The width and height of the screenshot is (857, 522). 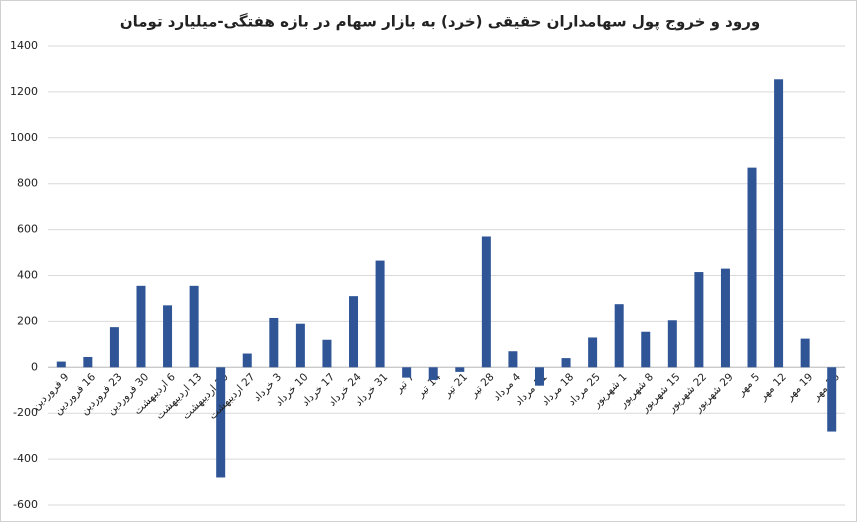 I want to click on y-tick-label: 400, so click(x=27, y=275).